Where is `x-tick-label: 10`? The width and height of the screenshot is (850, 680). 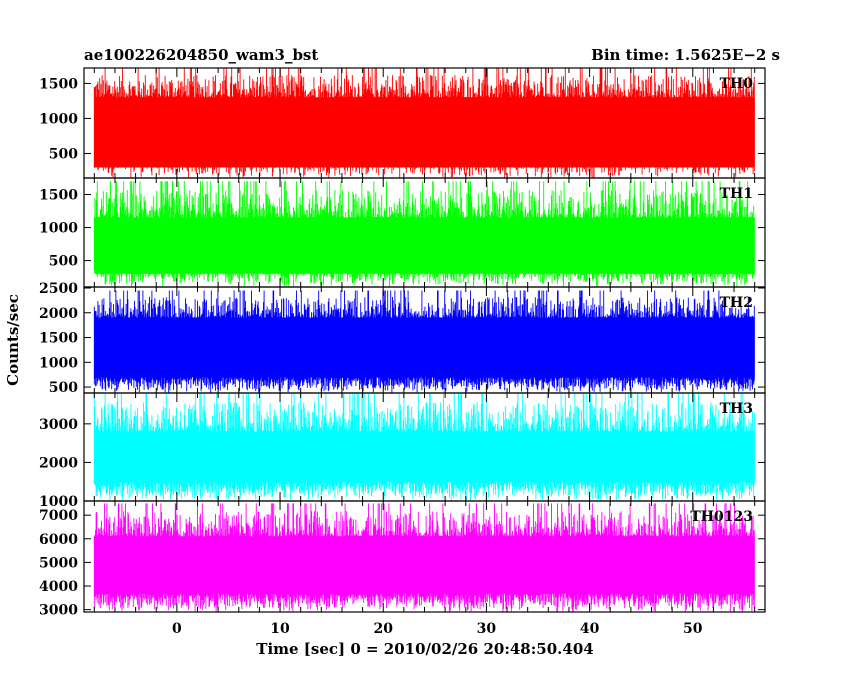
x-tick-label: 10 is located at coordinates (280, 629).